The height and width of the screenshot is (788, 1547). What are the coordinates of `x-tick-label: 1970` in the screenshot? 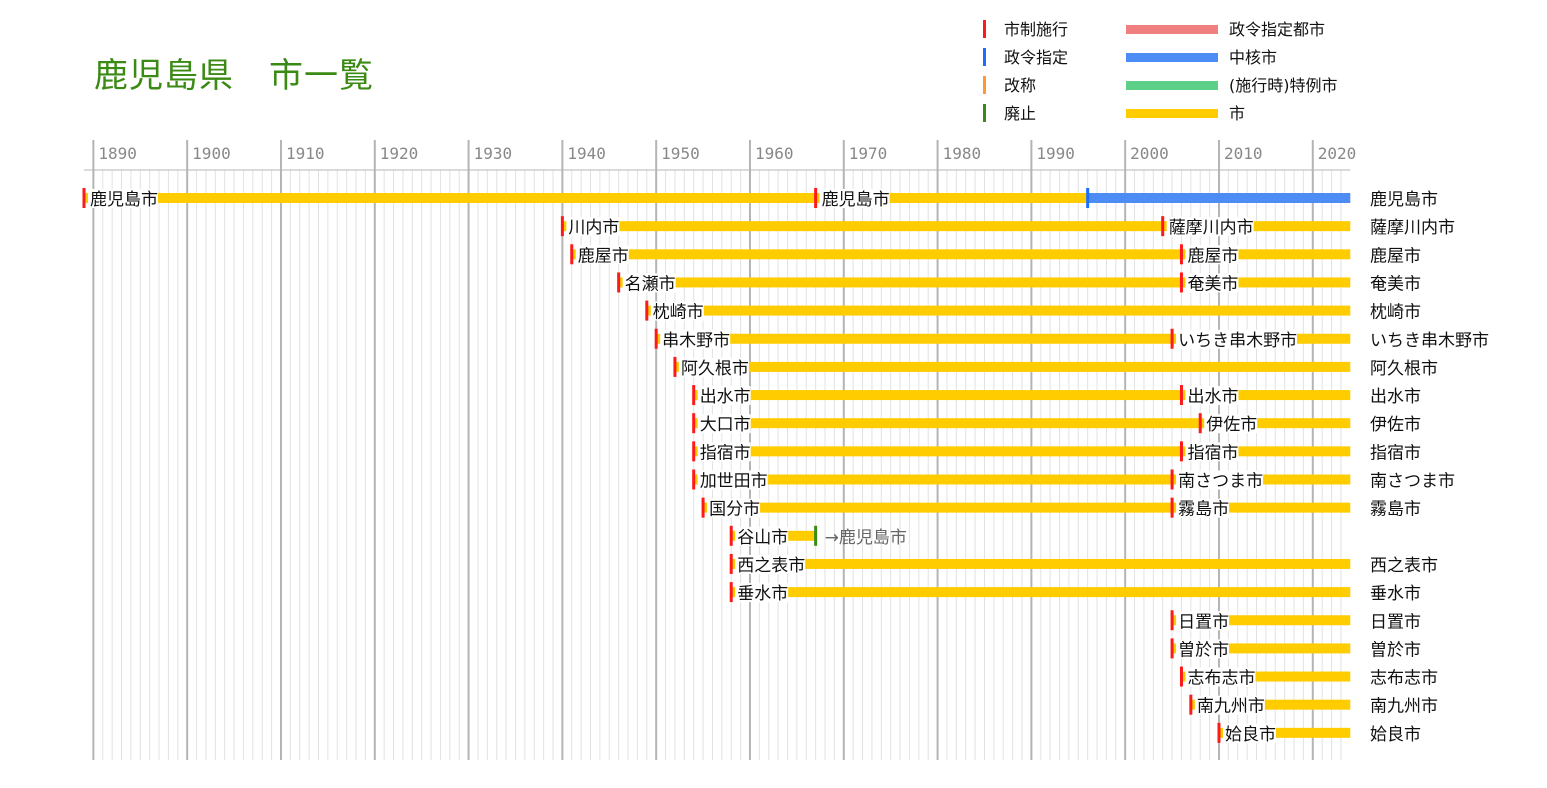 It's located at (868, 153).